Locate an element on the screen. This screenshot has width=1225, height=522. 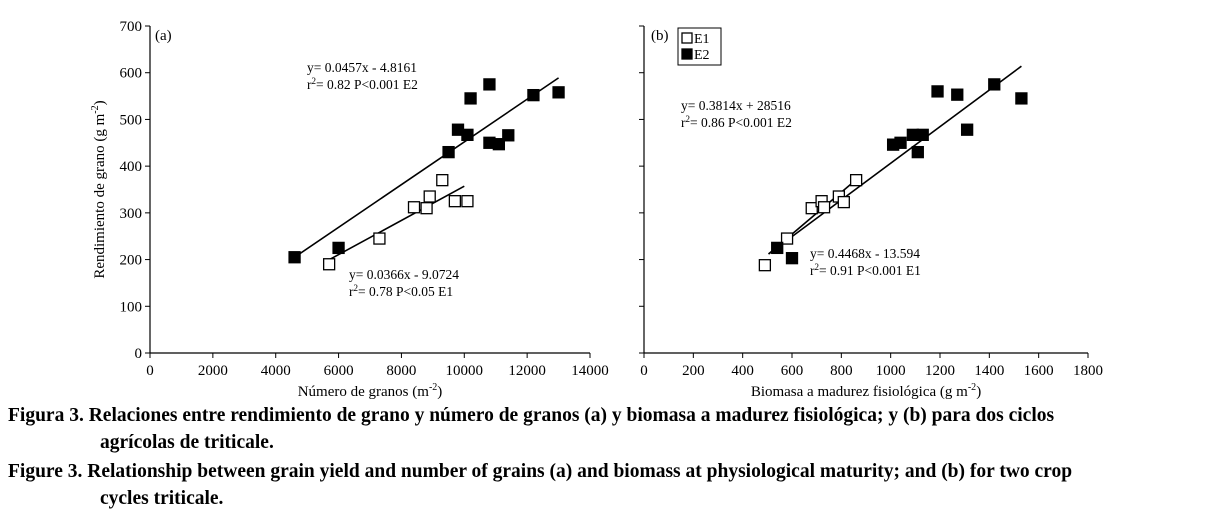
panel-b-x-tick-label: 1000 is located at coordinates (891, 371).